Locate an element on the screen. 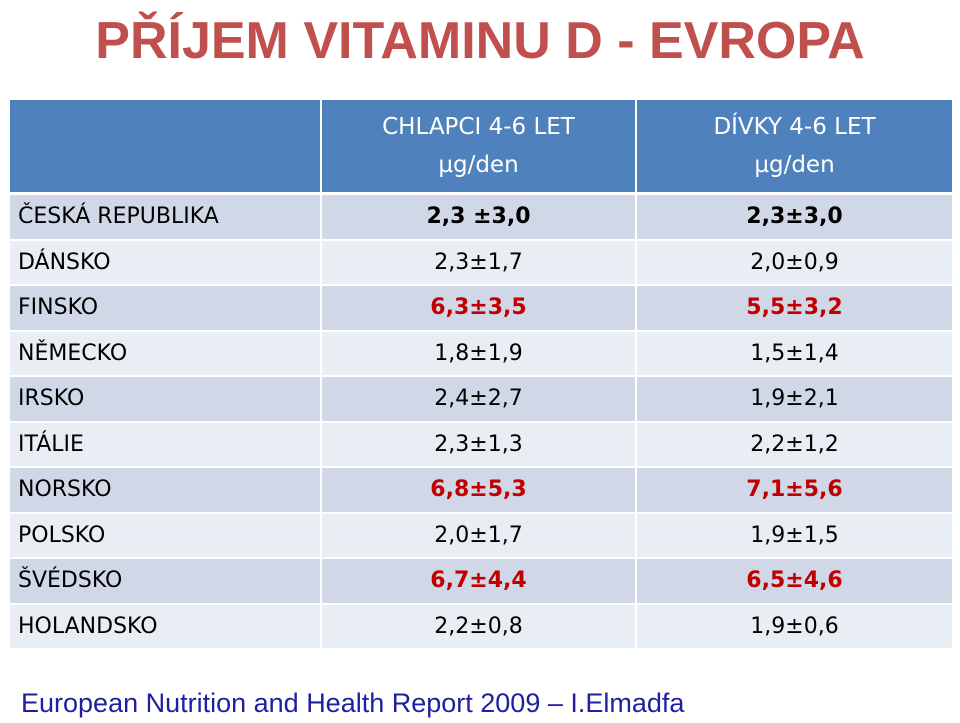 The width and height of the screenshot is (960, 723). country-cell: HOLANDSKO is located at coordinates (166, 627).